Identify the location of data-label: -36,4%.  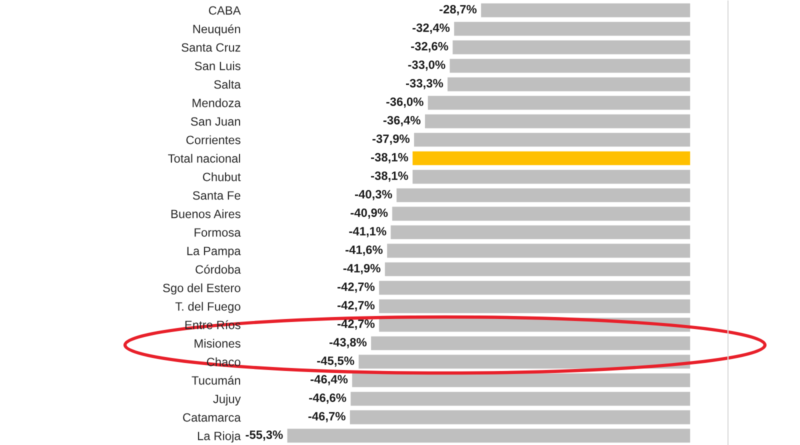
(401, 121).